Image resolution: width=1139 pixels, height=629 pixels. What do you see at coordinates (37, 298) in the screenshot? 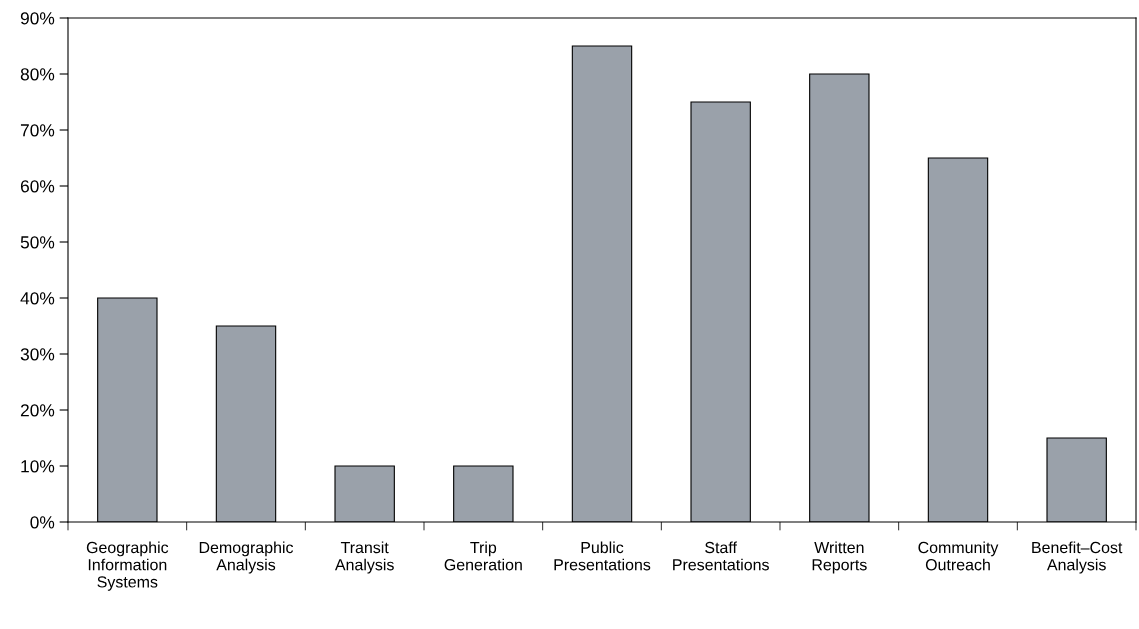
I see `y-tick-label: 40%` at bounding box center [37, 298].